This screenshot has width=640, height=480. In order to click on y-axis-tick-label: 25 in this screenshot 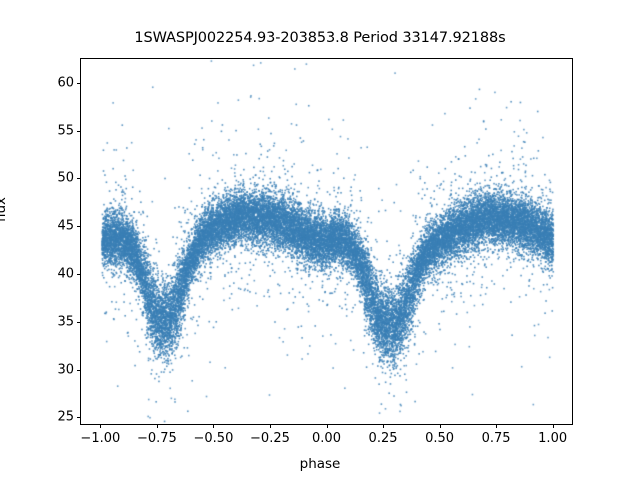, I will do `click(65, 417)`.